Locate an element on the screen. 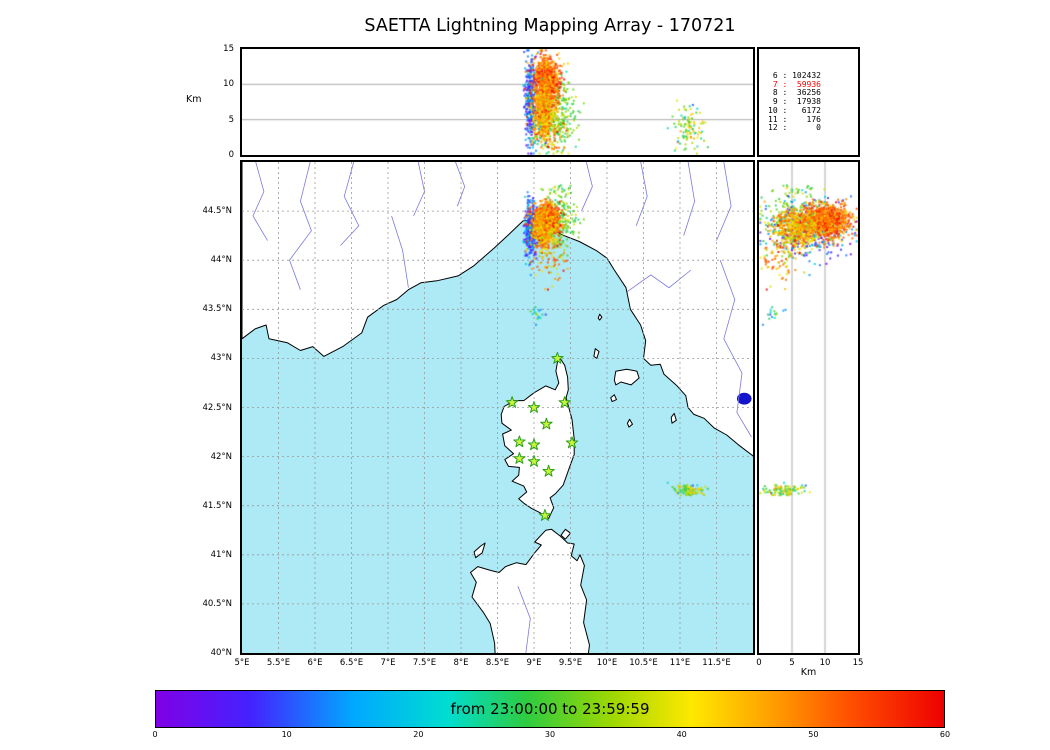  colorbar-tick-label: 10 is located at coordinates (286, 734).